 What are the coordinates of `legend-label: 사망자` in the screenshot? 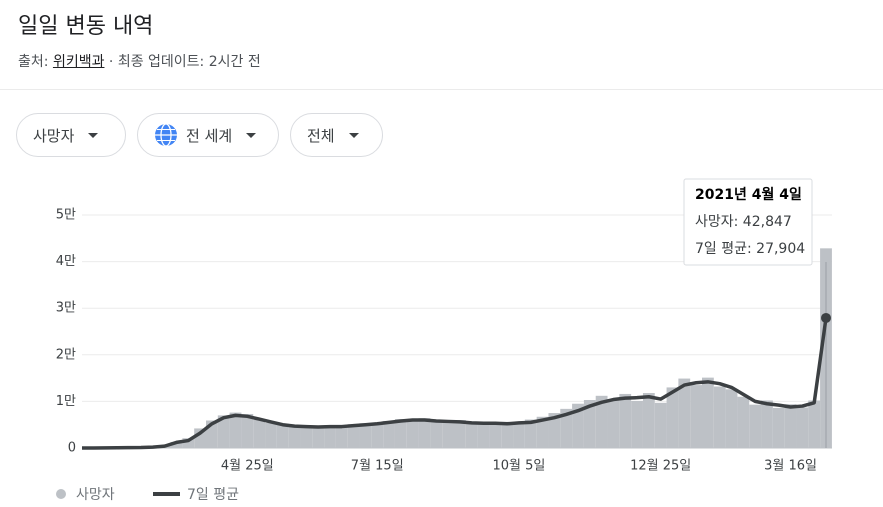 It's located at (95, 495).